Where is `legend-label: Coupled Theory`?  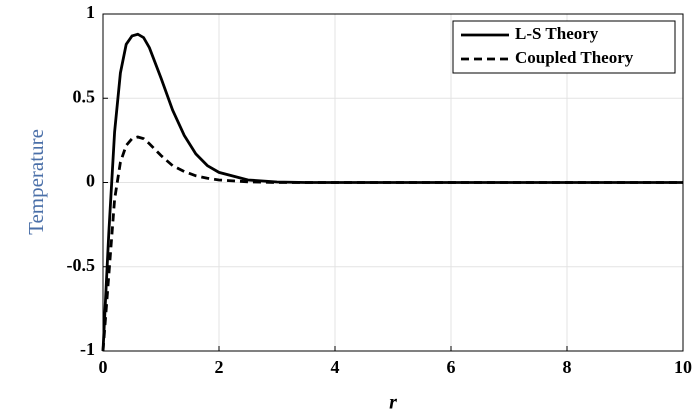
legend-label: Coupled Theory is located at coordinates (574, 57).